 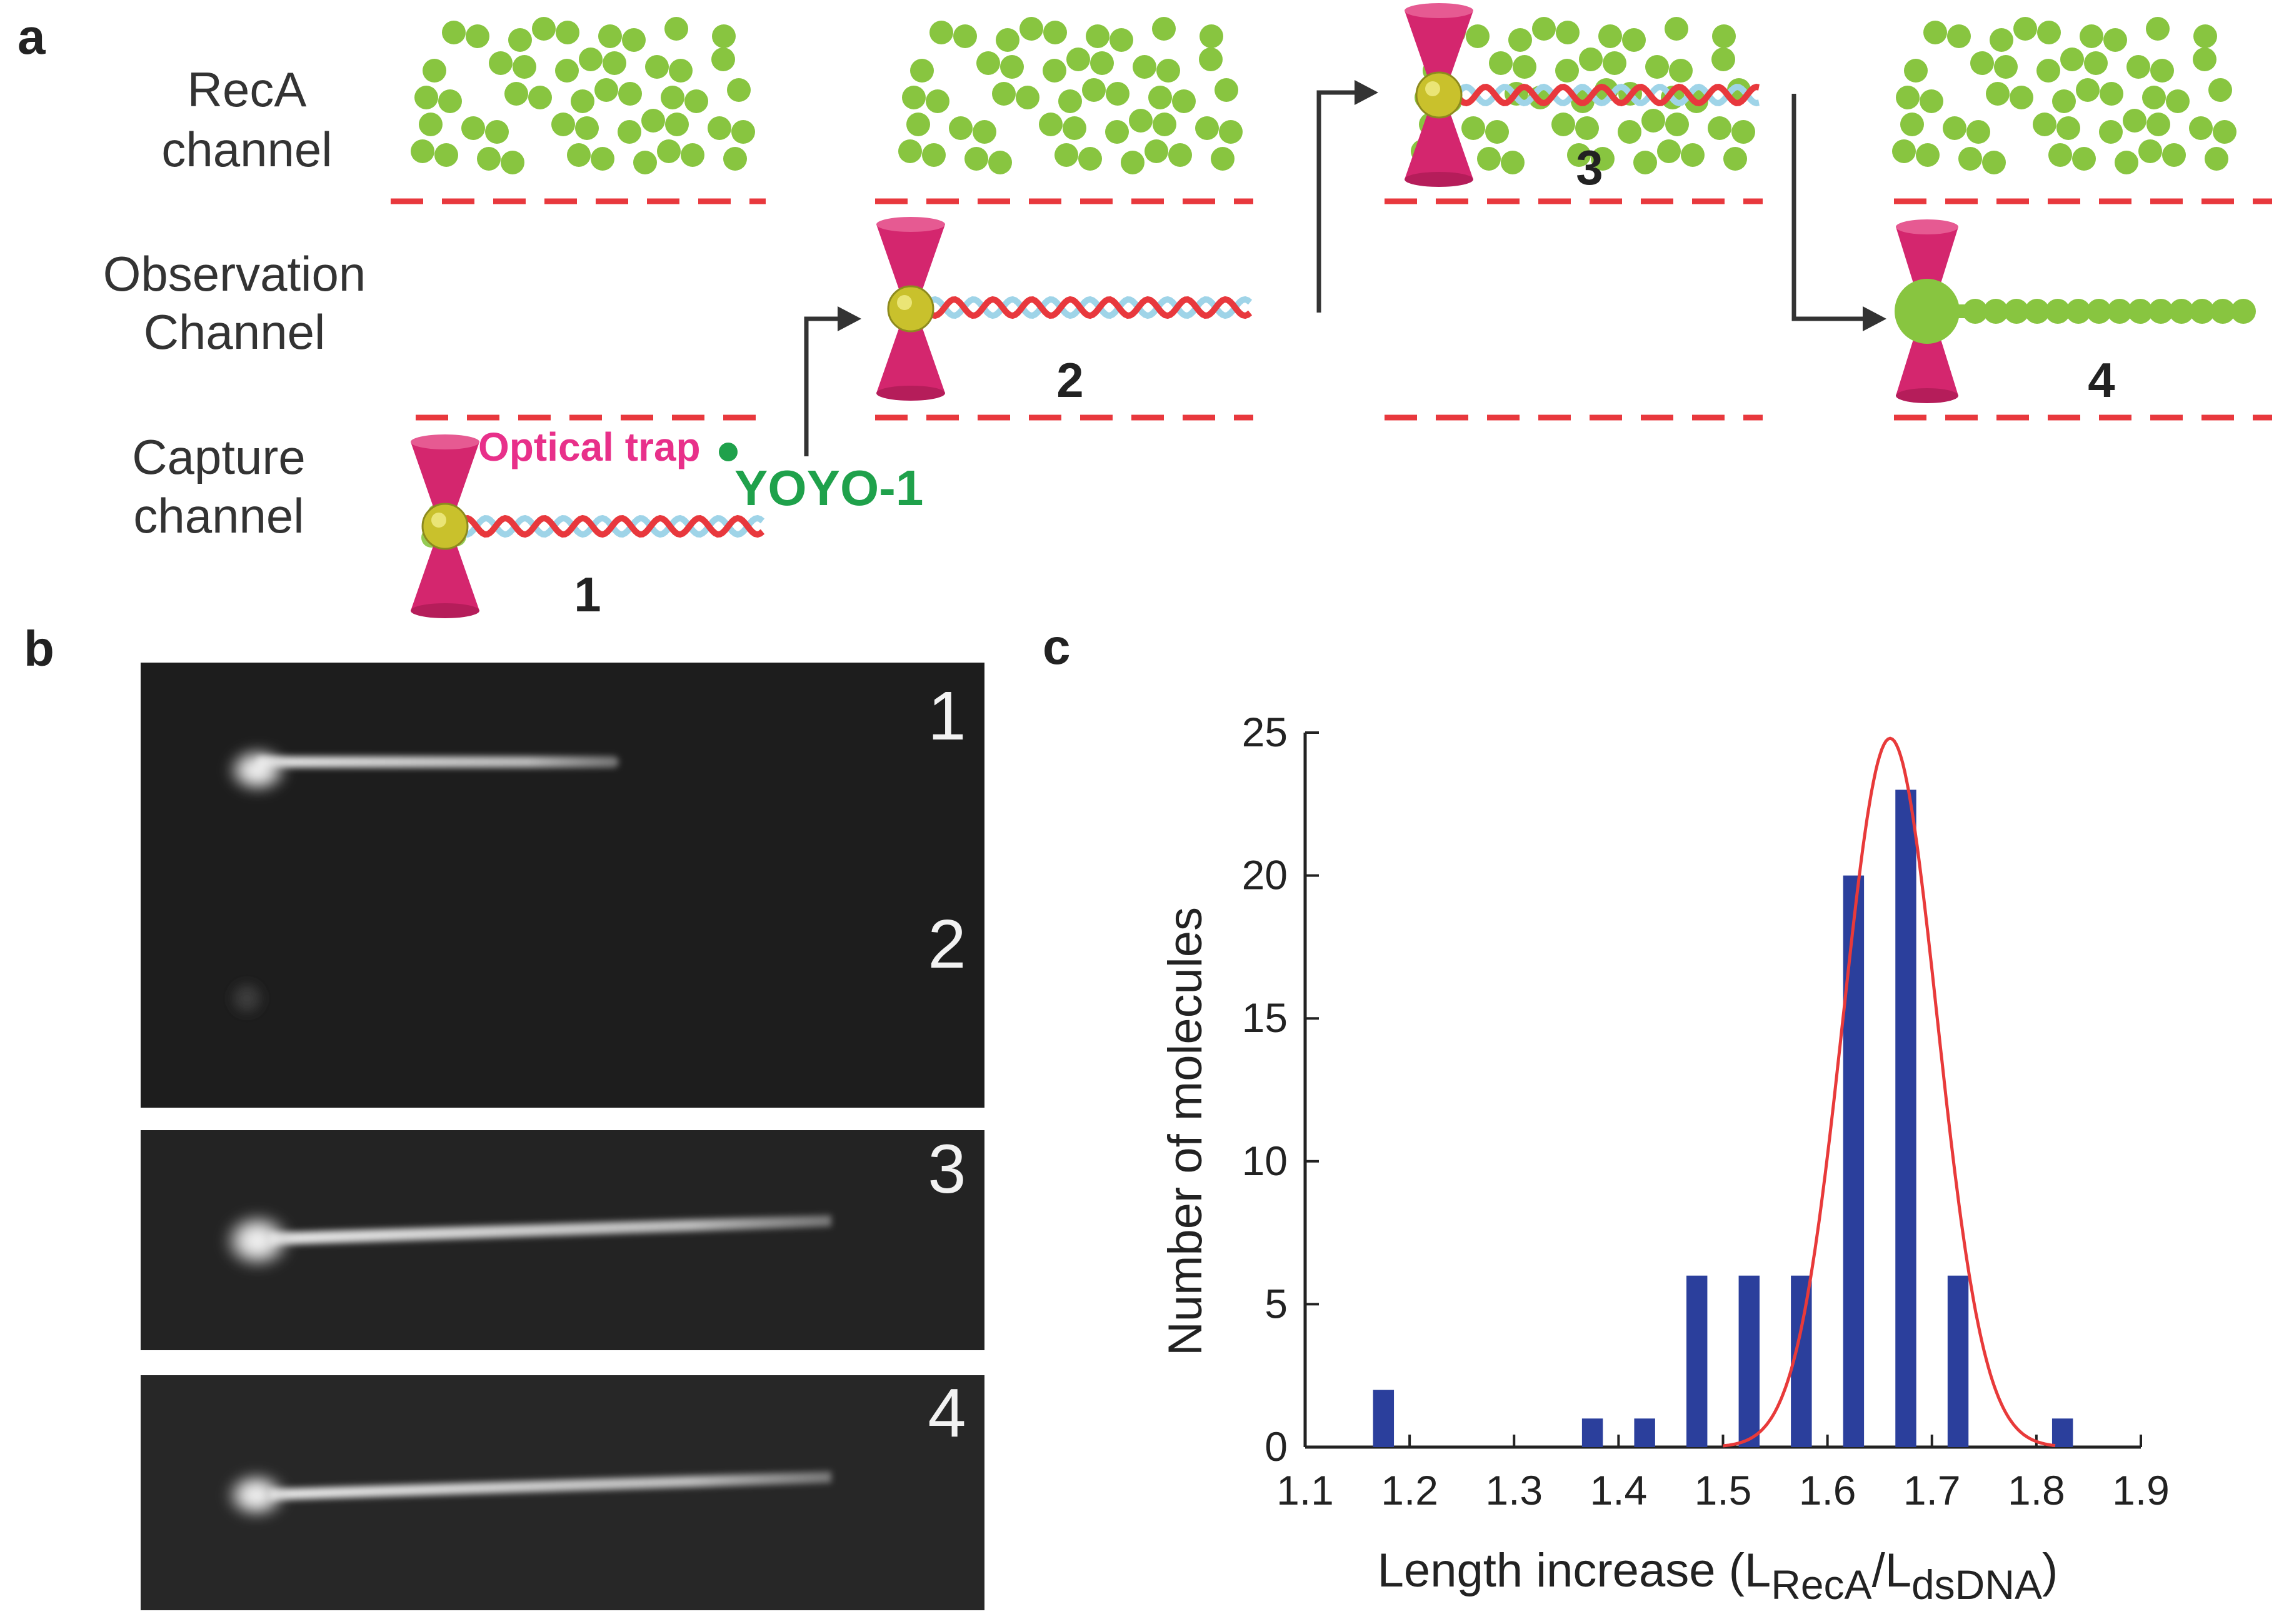 I want to click on recA-channel-label-line2: channel, so click(x=246, y=149).